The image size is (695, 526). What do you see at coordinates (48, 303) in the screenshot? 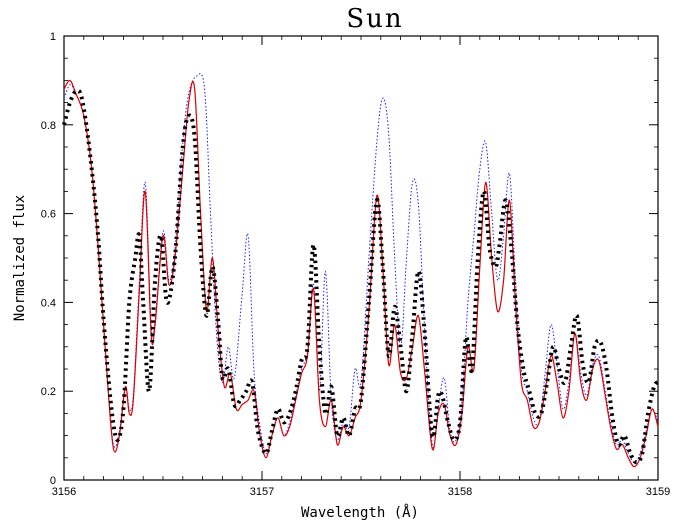
I see `y-tick-label: 0.4` at bounding box center [48, 303].